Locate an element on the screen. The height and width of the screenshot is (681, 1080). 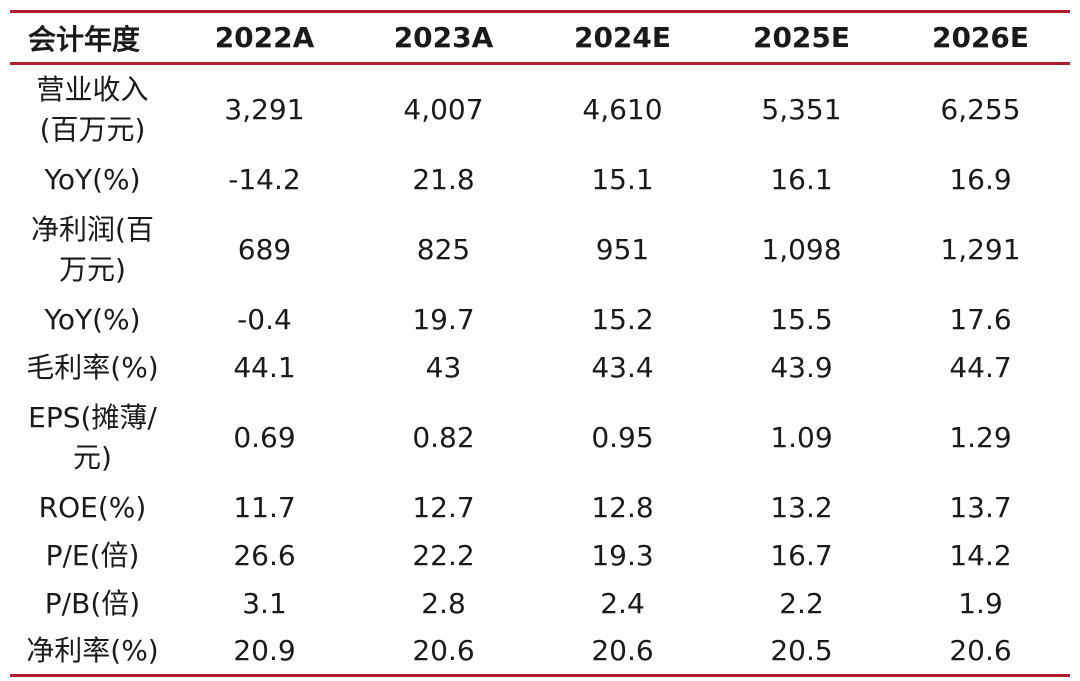
cell-value: 2.4 is located at coordinates (622, 603).